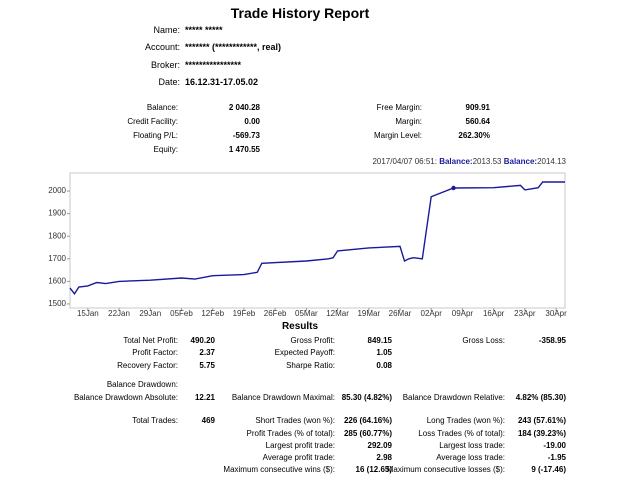 The height and width of the screenshot is (480, 640). What do you see at coordinates (222, 82) in the screenshot?
I see `field-value: 16.12.31-17.05.02` at bounding box center [222, 82].